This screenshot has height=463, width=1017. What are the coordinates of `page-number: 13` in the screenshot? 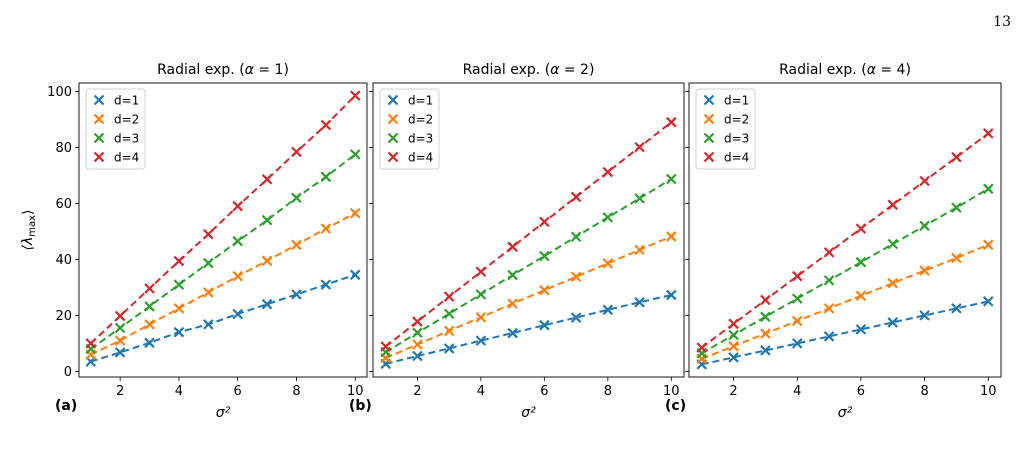 It's located at (1002, 22).